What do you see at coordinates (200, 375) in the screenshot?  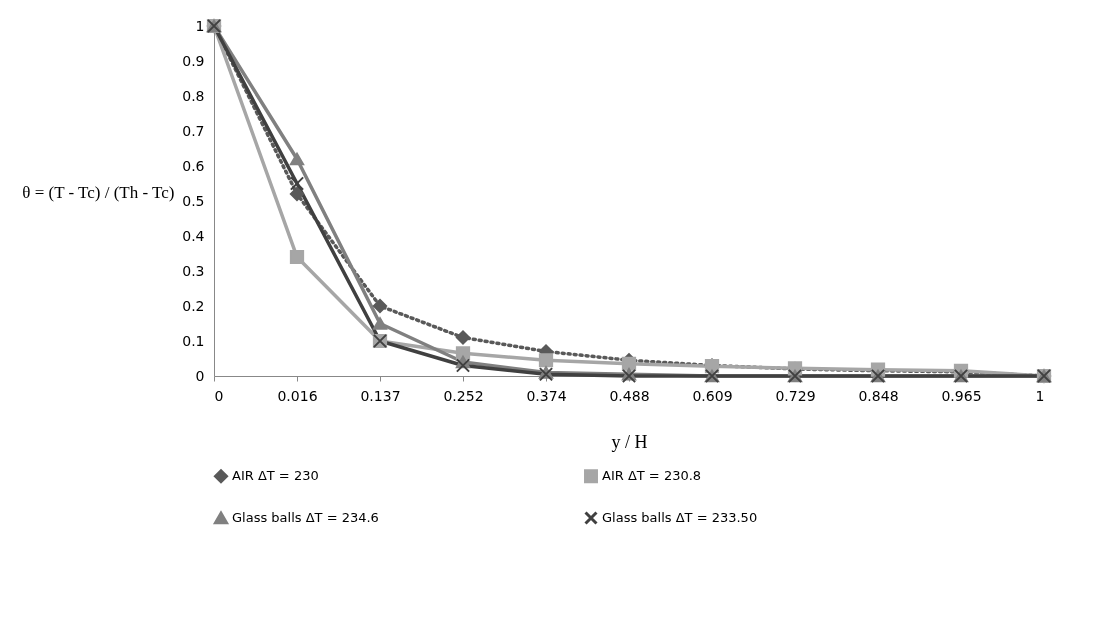 I see `y-tick-label: 0` at bounding box center [200, 375].